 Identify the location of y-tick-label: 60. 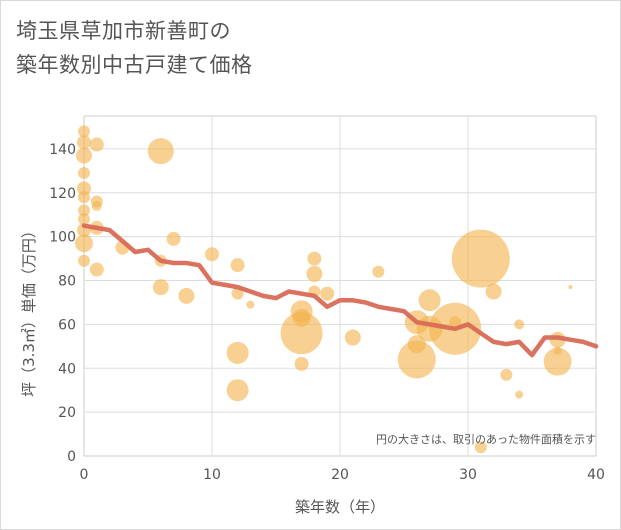
(67, 325).